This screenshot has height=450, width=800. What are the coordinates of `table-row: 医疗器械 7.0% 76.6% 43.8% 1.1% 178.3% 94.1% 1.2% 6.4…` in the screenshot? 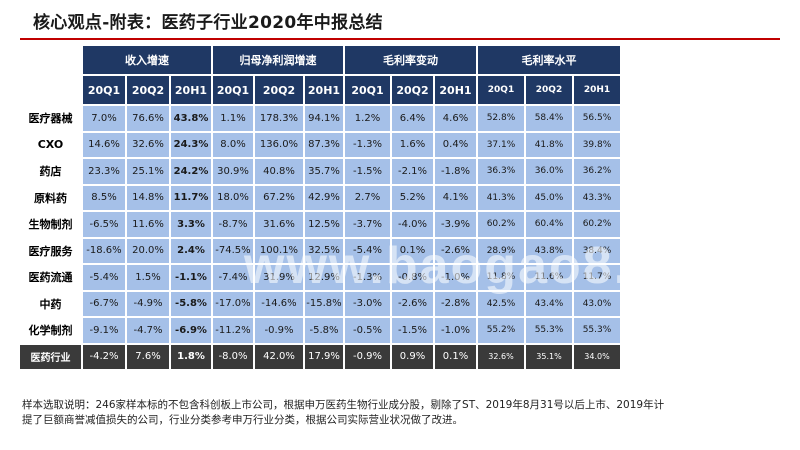 It's located at (321, 119).